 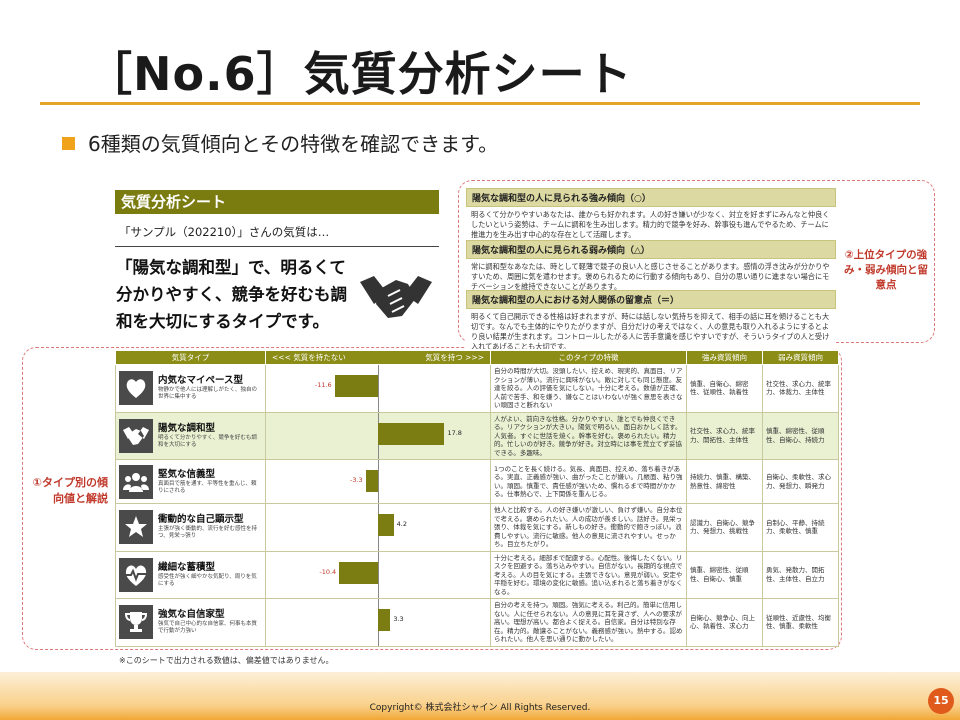 What do you see at coordinates (187, 567) in the screenshot?
I see `type-name: 繊細な蓄積型` at bounding box center [187, 567].